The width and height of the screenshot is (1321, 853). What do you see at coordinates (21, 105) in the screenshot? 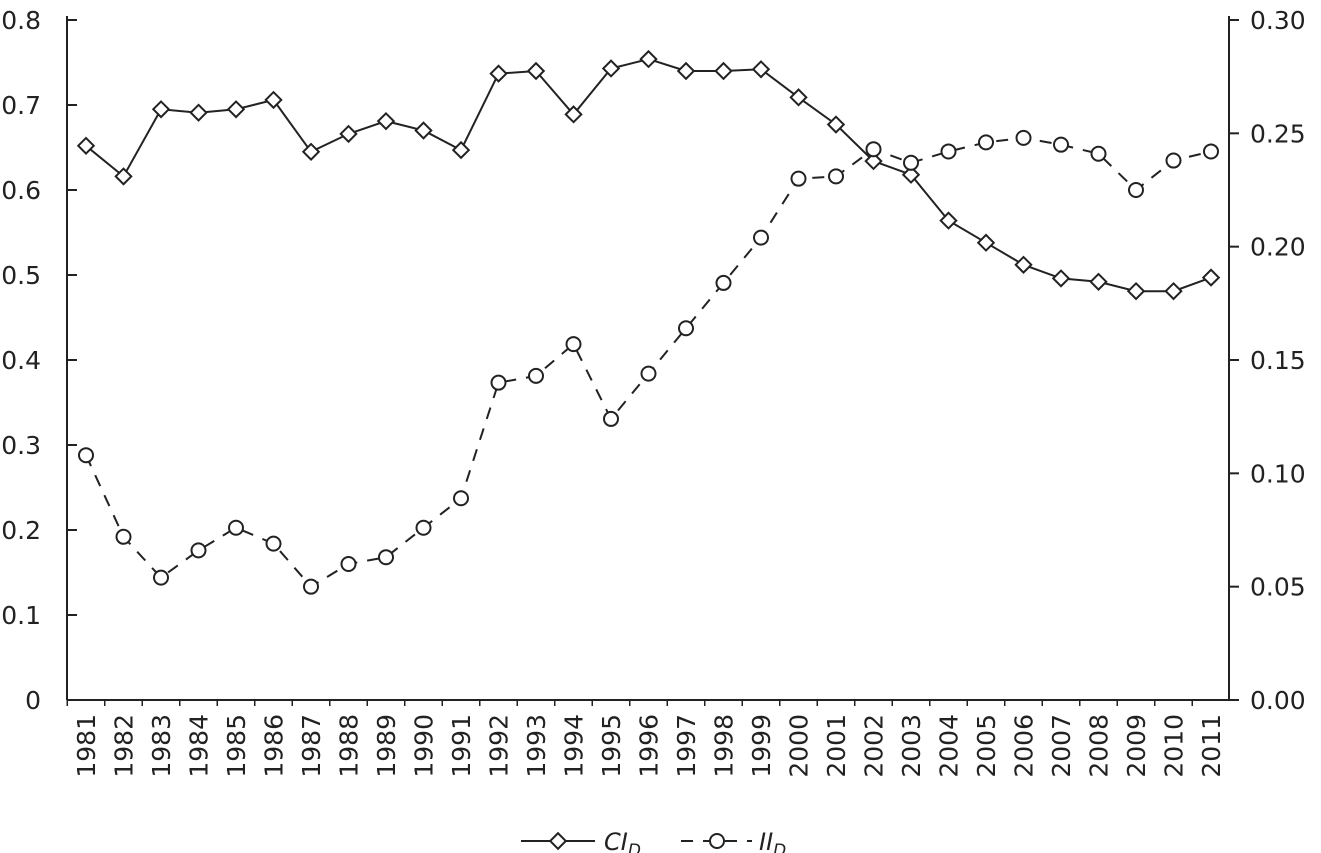
I see `left-tick-label: 0.7` at bounding box center [21, 105].